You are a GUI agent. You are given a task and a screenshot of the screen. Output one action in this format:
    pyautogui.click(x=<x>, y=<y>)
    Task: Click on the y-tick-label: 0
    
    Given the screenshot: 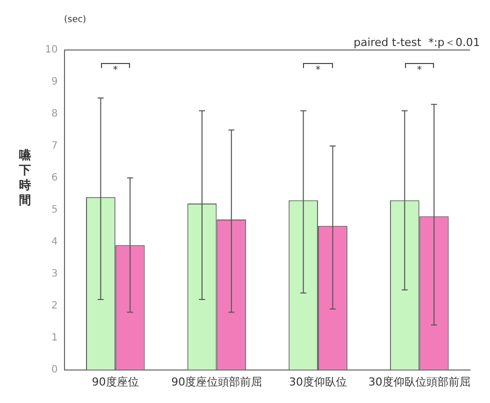 What is the action you would take?
    pyautogui.click(x=54, y=370)
    